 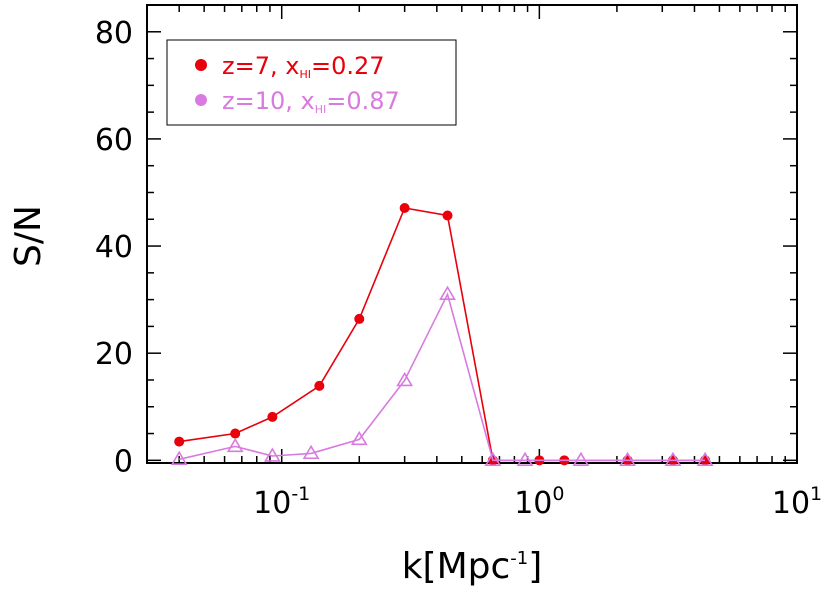 I want to click on y-tick-label: 80, so click(x=114, y=33).